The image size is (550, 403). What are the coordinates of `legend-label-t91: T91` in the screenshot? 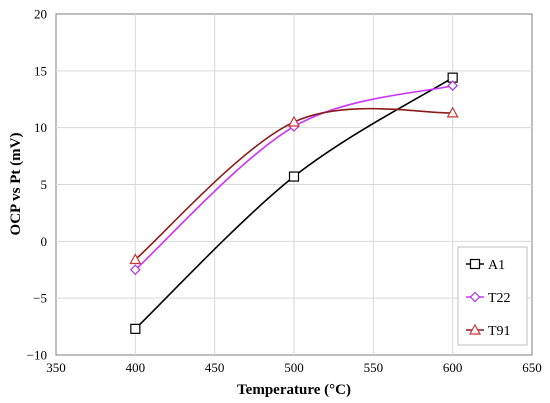 It's located at (499, 331).